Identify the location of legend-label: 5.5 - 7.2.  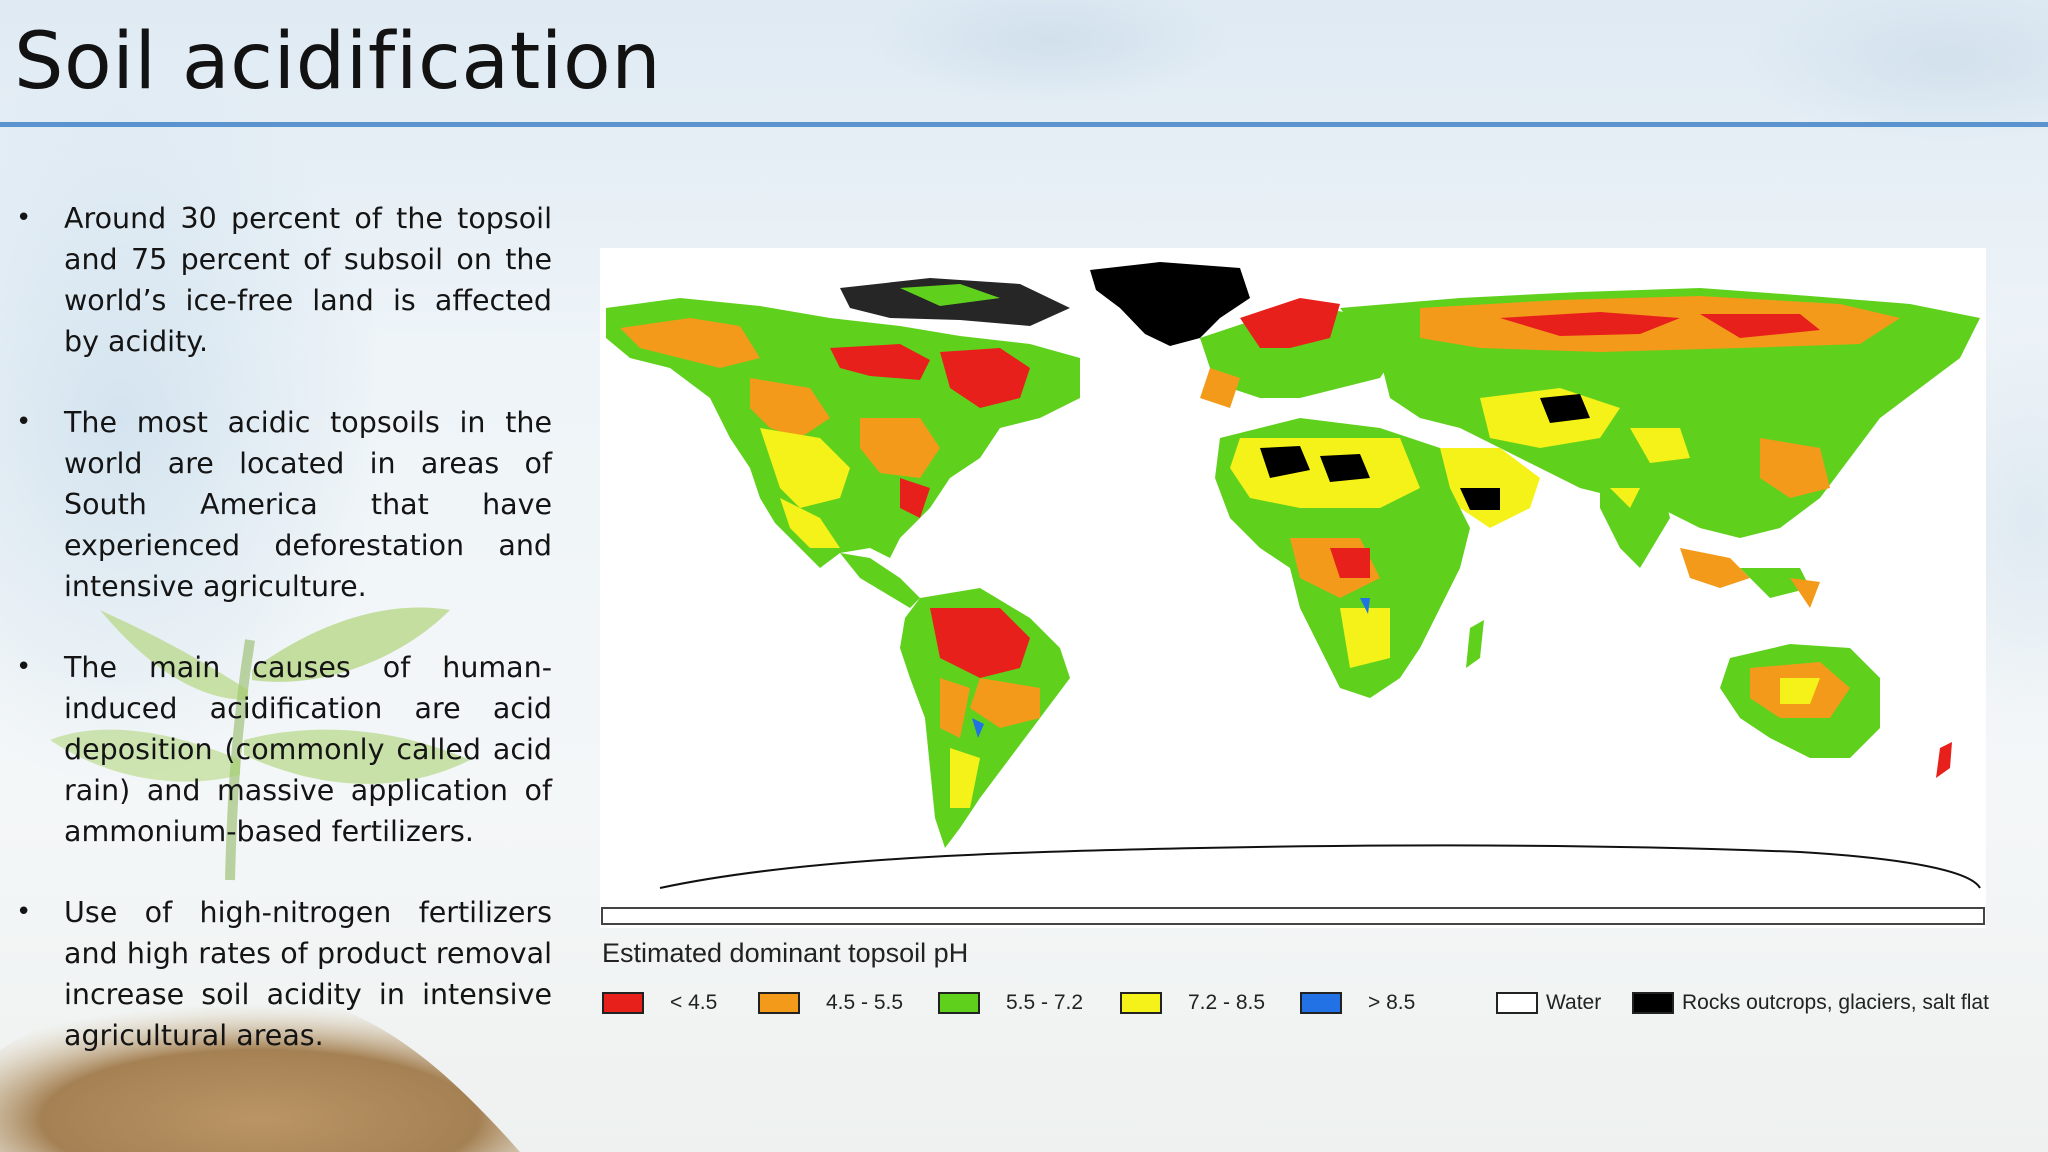
(1045, 1002).